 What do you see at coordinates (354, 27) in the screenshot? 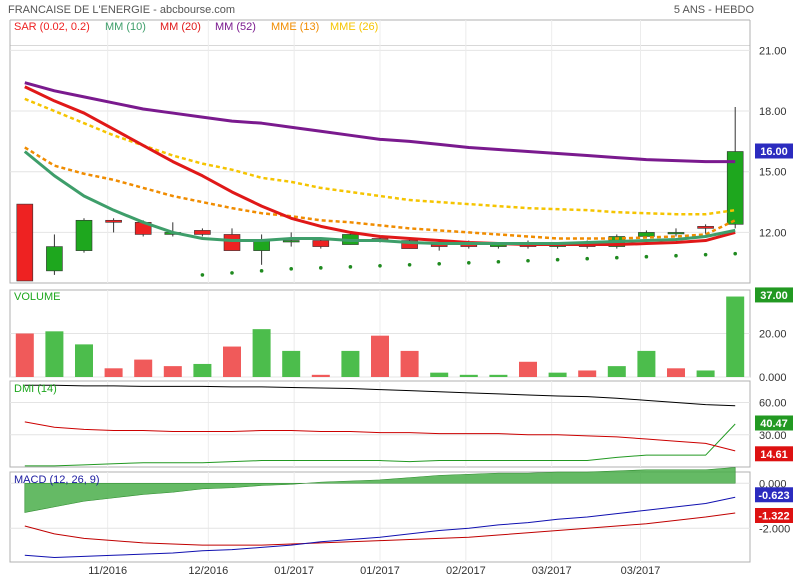
I see `legend-entry: MME (26)` at bounding box center [354, 27].